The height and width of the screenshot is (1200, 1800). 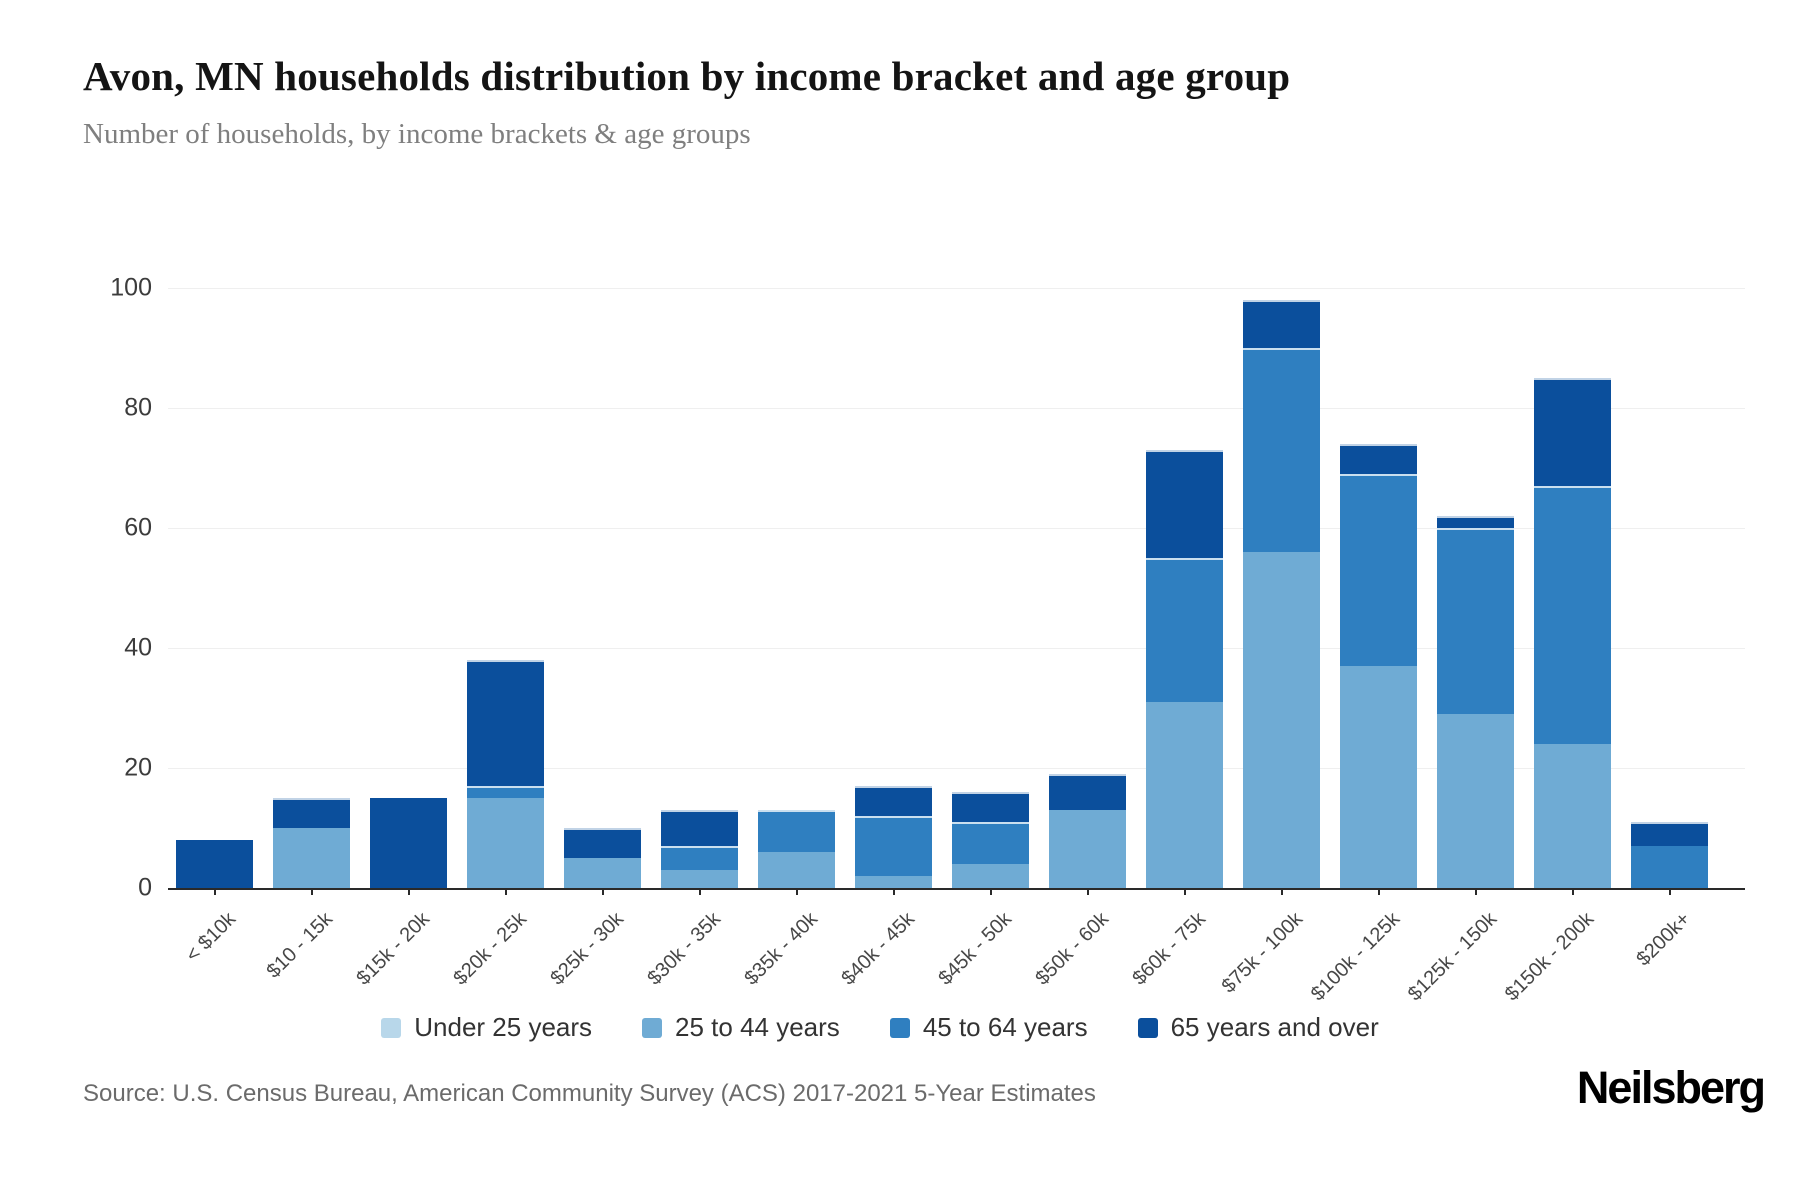 I want to click on legend-item: 25 to 44 years, so click(x=741, y=1027).